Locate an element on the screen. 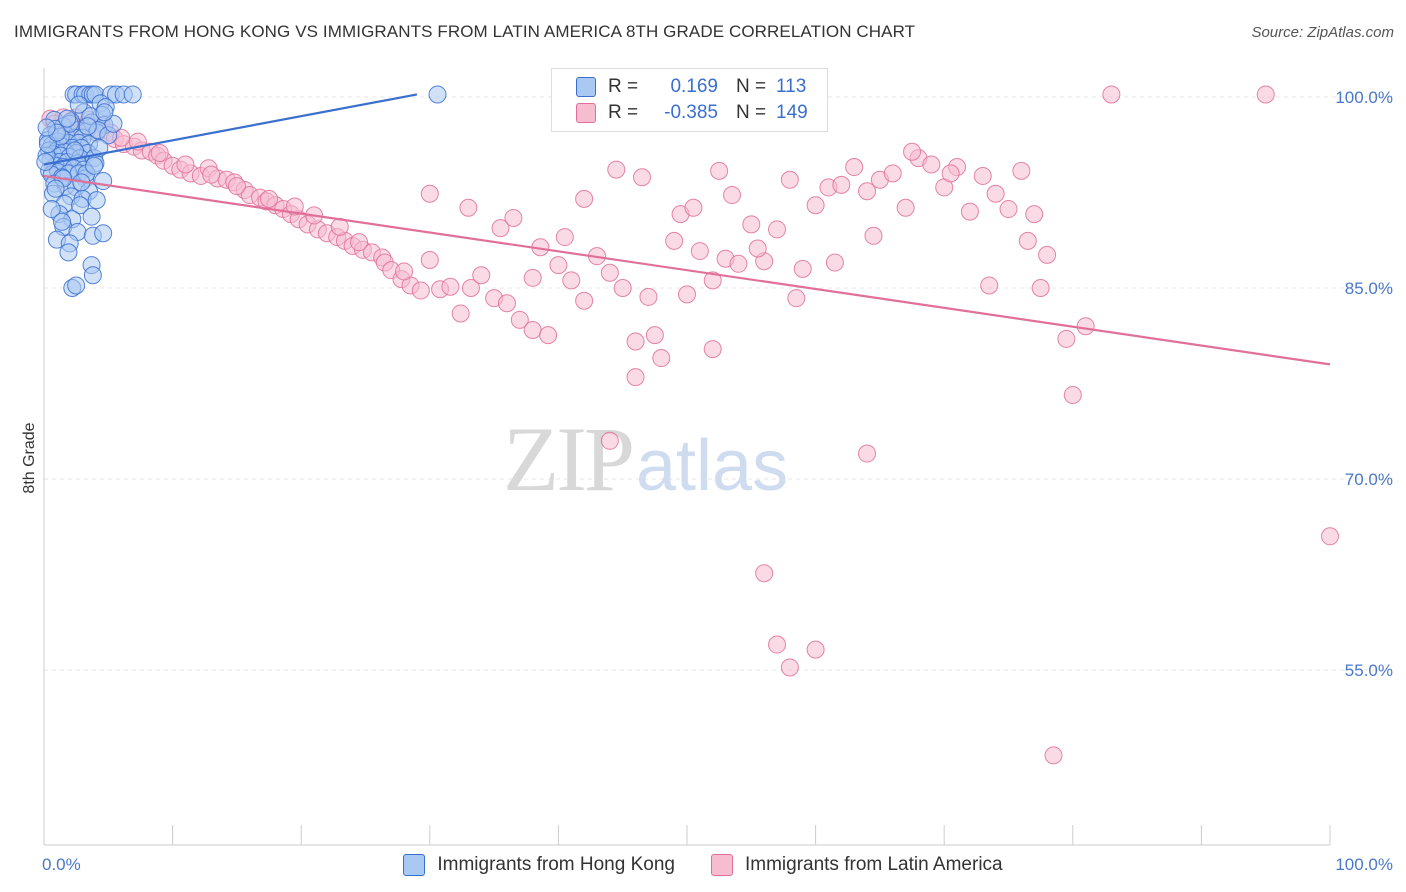  legend-label-latin-america: Immigrants from Latin America is located at coordinates (873, 864).